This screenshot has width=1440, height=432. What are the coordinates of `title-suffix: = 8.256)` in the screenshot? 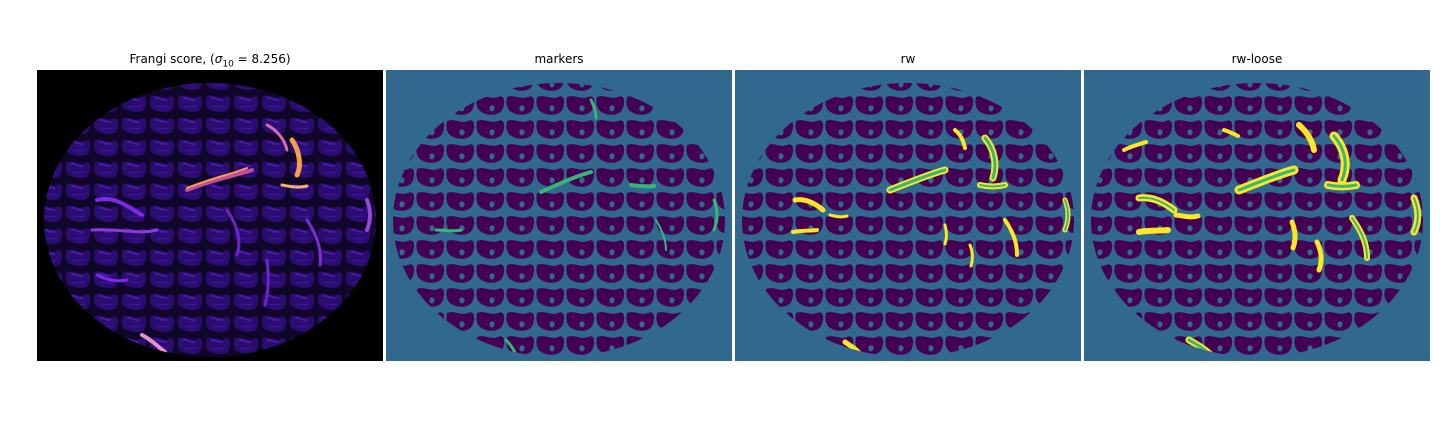 It's located at (262, 59).